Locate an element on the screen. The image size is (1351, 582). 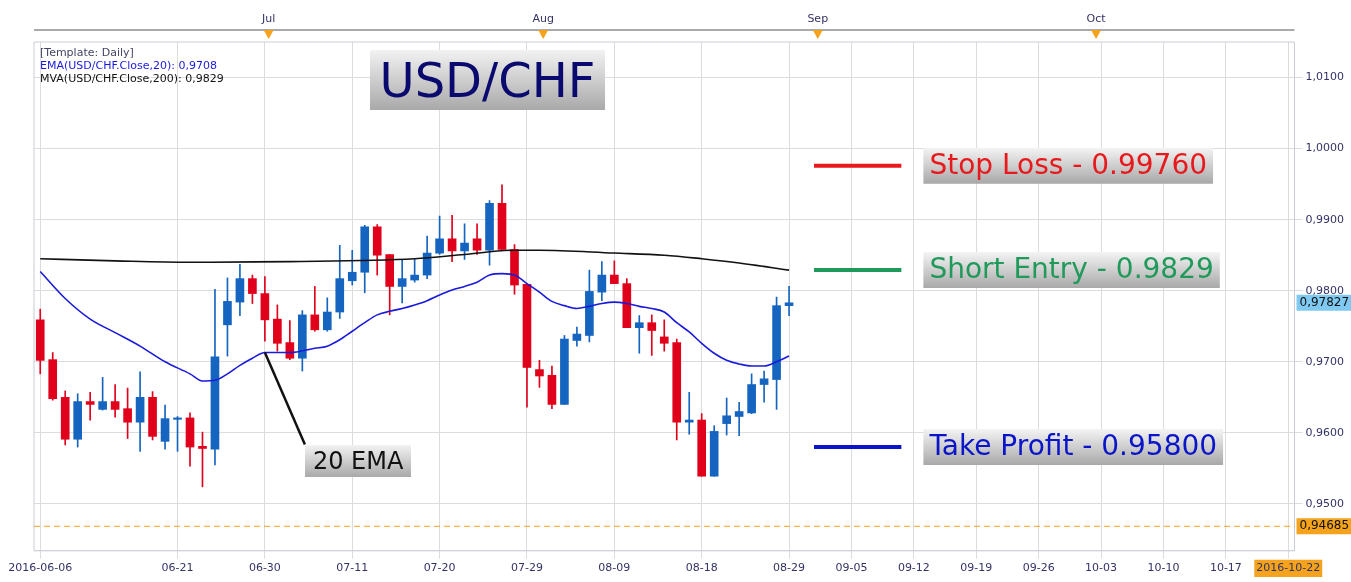
text: Aug is located at coordinates (543, 18).